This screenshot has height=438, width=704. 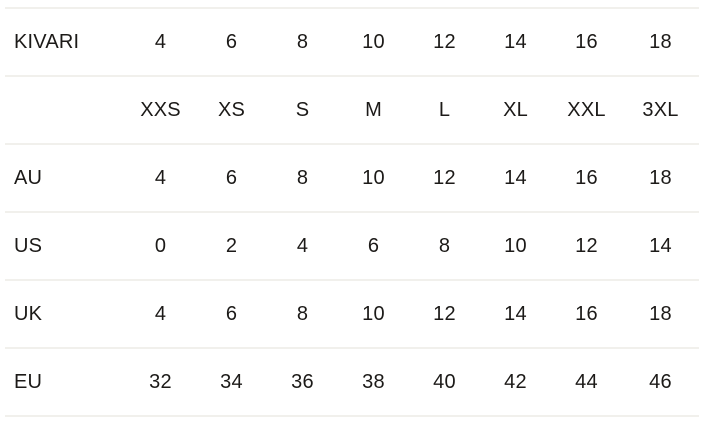 I want to click on size-name-cell: S, so click(x=302, y=109).